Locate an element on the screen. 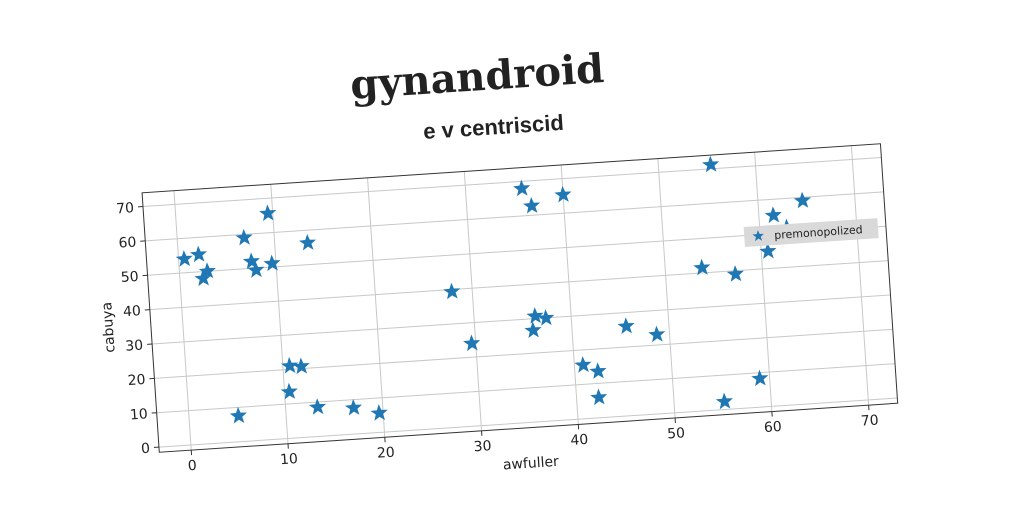 The height and width of the screenshot is (512, 1024). y-tick-label: 30 is located at coordinates (134, 346).